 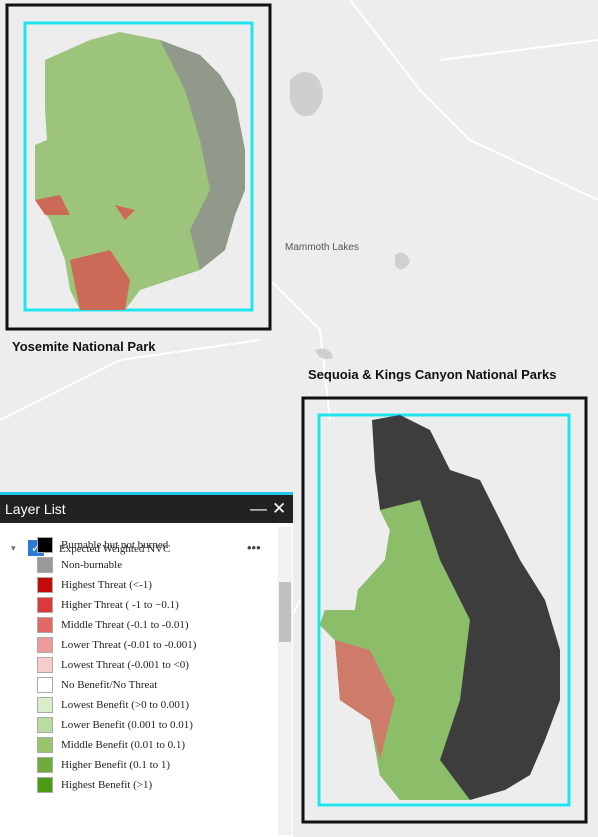 I want to click on yosemite-extent, so click(x=138, y=166).